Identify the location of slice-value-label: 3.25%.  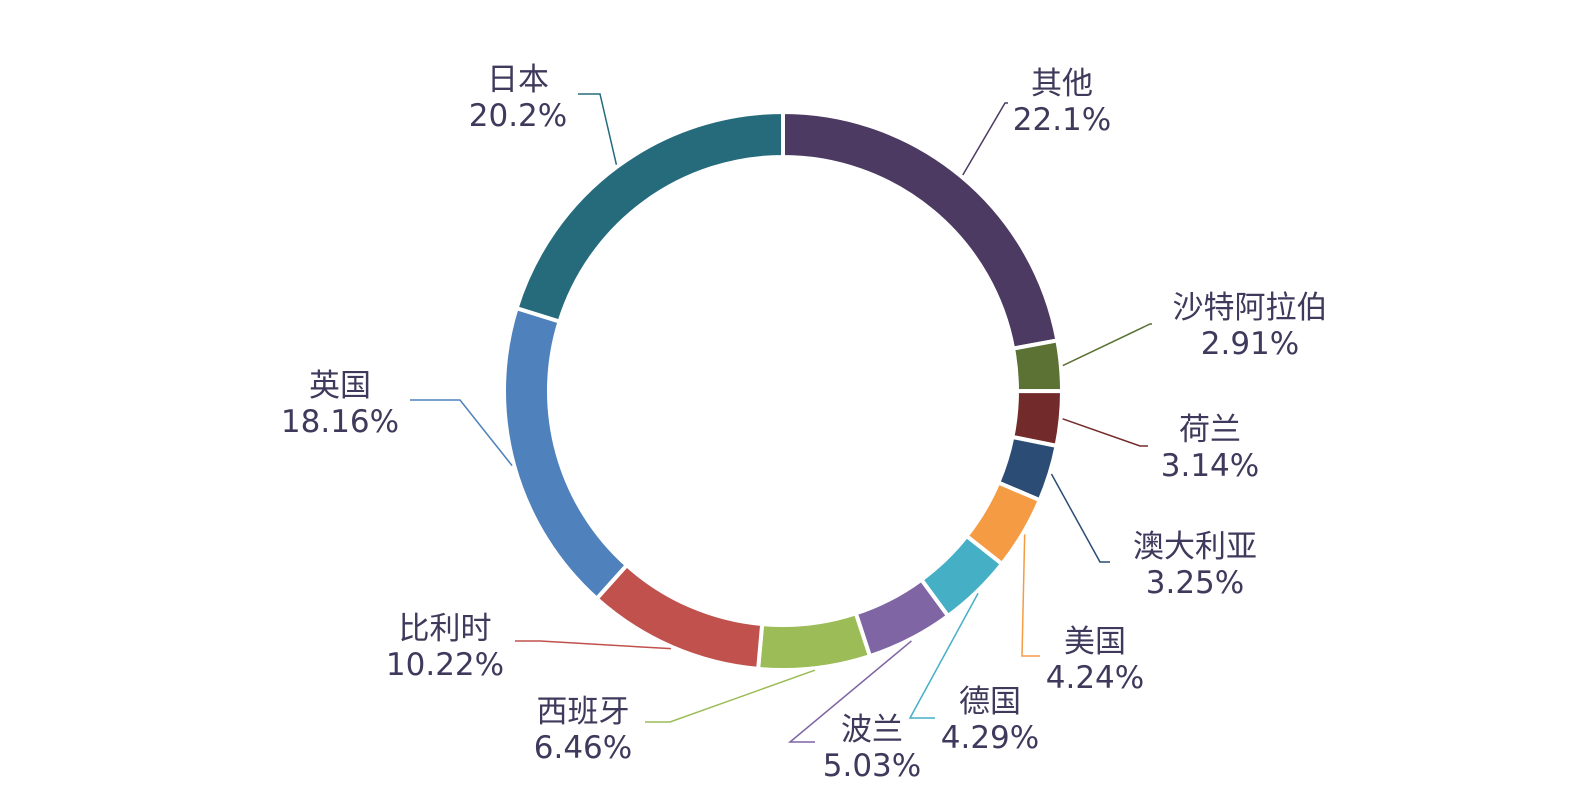
(1195, 583).